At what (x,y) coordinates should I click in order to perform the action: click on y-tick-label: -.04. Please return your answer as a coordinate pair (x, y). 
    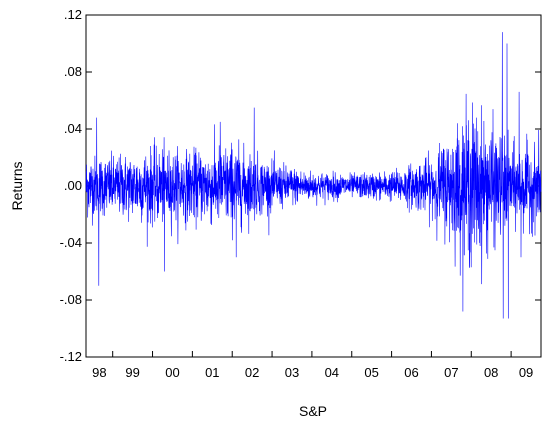
    Looking at the image, I should click on (71, 242).